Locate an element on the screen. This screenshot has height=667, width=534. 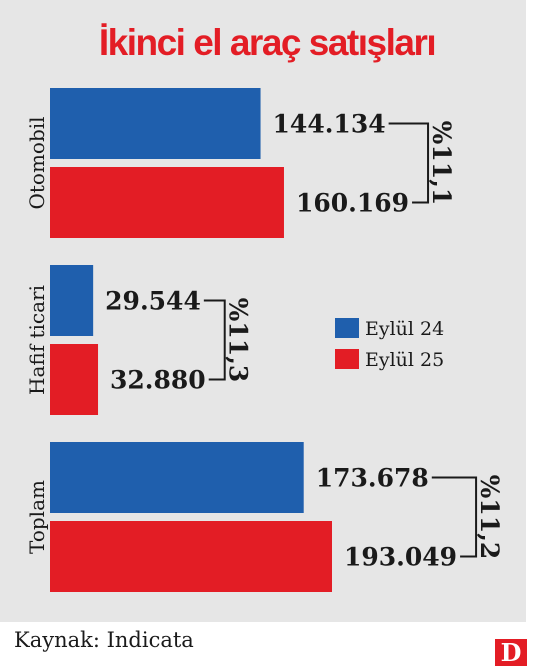
chart-title: İkinci el araç satışları is located at coordinates (267, 42).